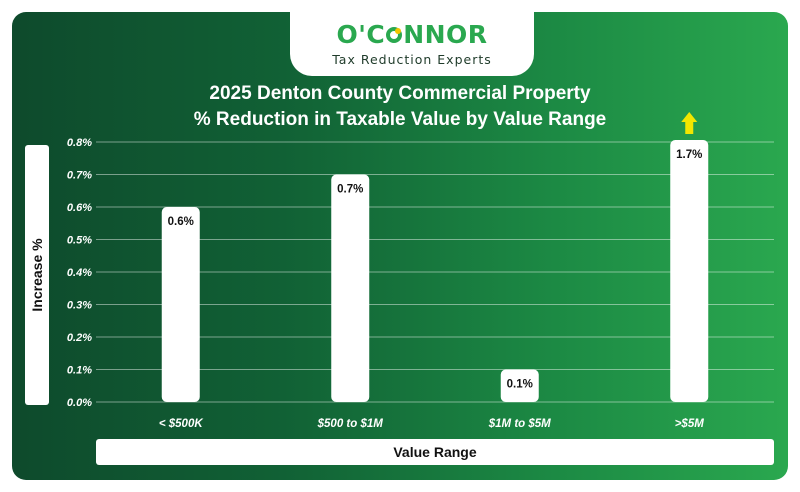 Image resolution: width=800 pixels, height=492 pixels. What do you see at coordinates (689, 155) in the screenshot?
I see `data-label: 1.7%` at bounding box center [689, 155].